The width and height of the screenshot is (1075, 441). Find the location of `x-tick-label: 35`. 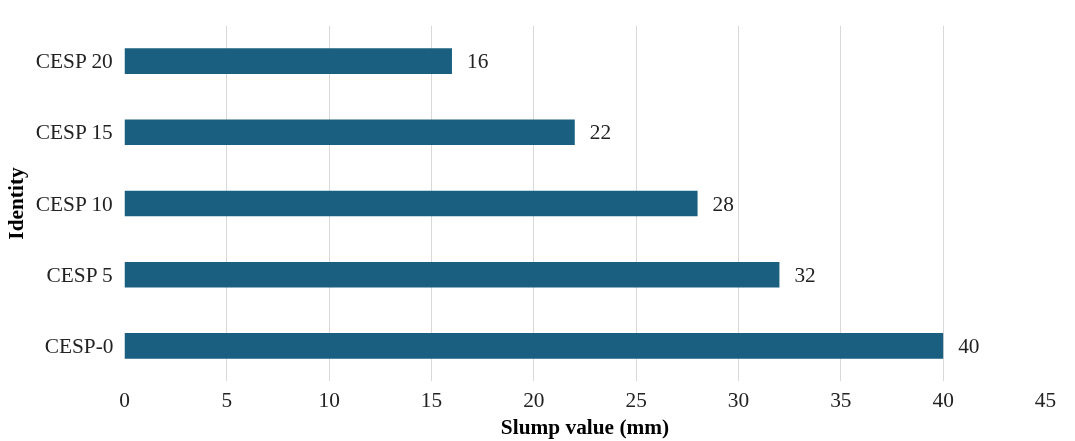

x-tick-label: 35 is located at coordinates (841, 399).